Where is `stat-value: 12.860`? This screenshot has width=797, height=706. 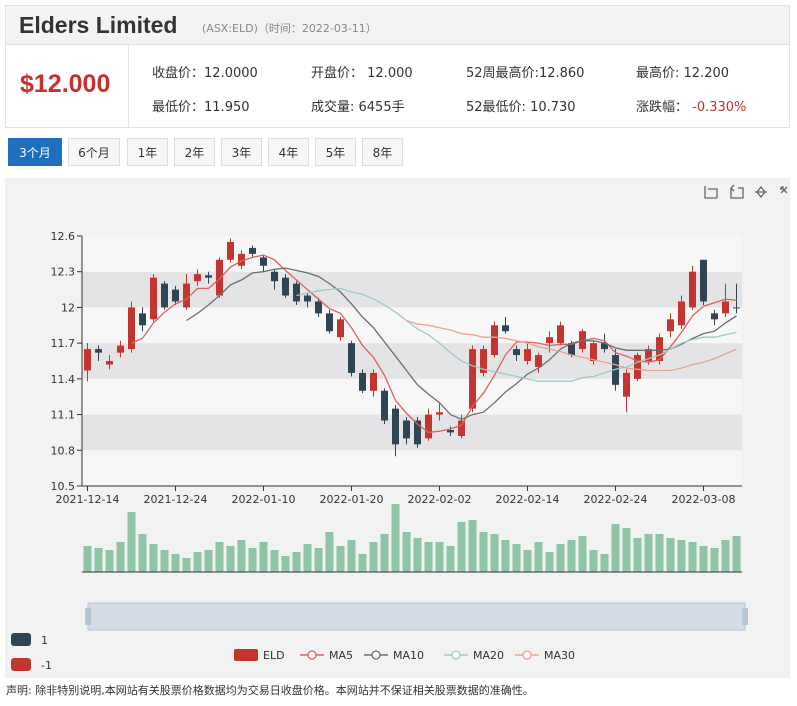 stat-value: 12.860 is located at coordinates (561, 73).